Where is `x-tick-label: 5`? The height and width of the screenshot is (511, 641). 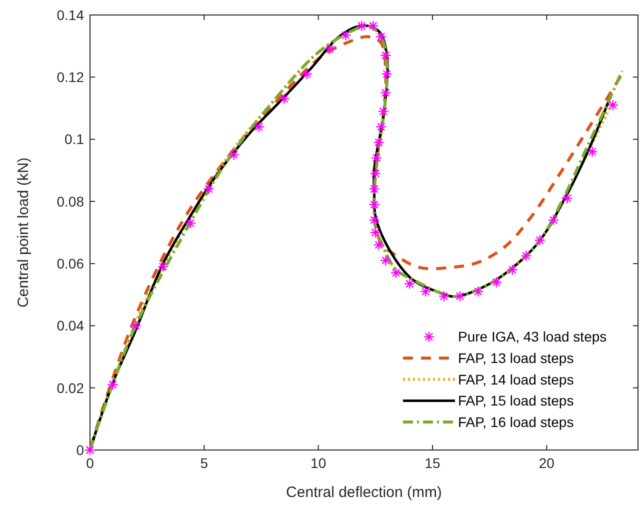 x-tick-label: 5 is located at coordinates (204, 463).